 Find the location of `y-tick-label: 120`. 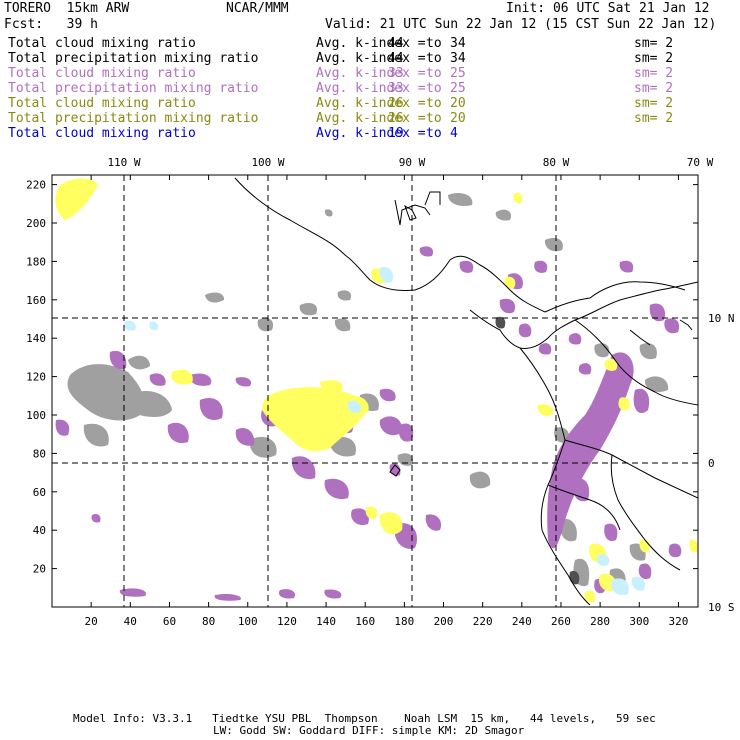

y-tick-label: 120 is located at coordinates (36, 377).